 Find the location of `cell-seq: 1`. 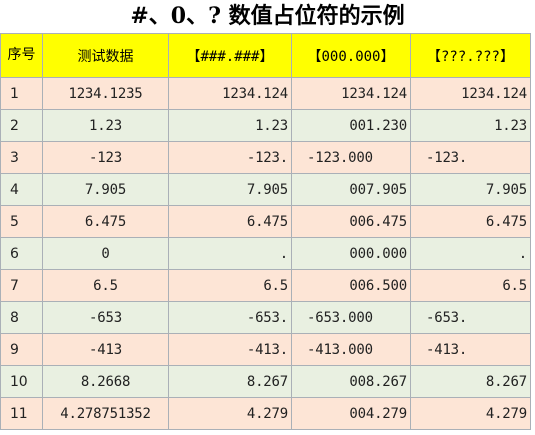

cell-seq: 1 is located at coordinates (21, 93).